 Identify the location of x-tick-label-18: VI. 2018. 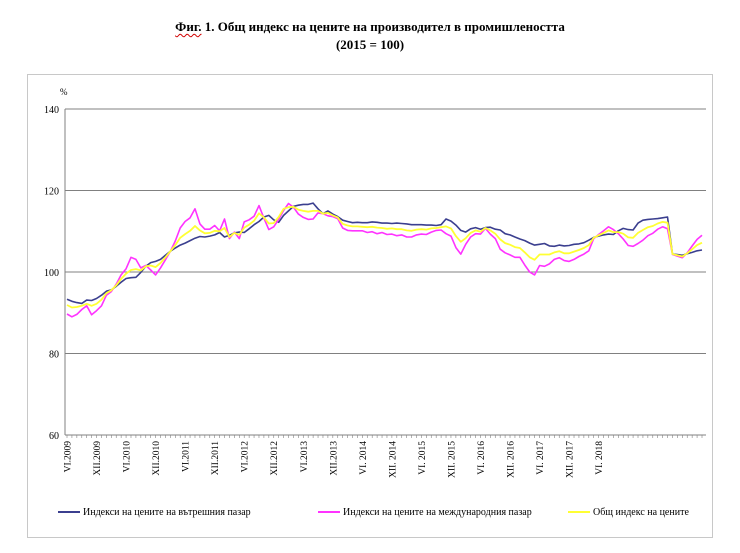
(600, 458).